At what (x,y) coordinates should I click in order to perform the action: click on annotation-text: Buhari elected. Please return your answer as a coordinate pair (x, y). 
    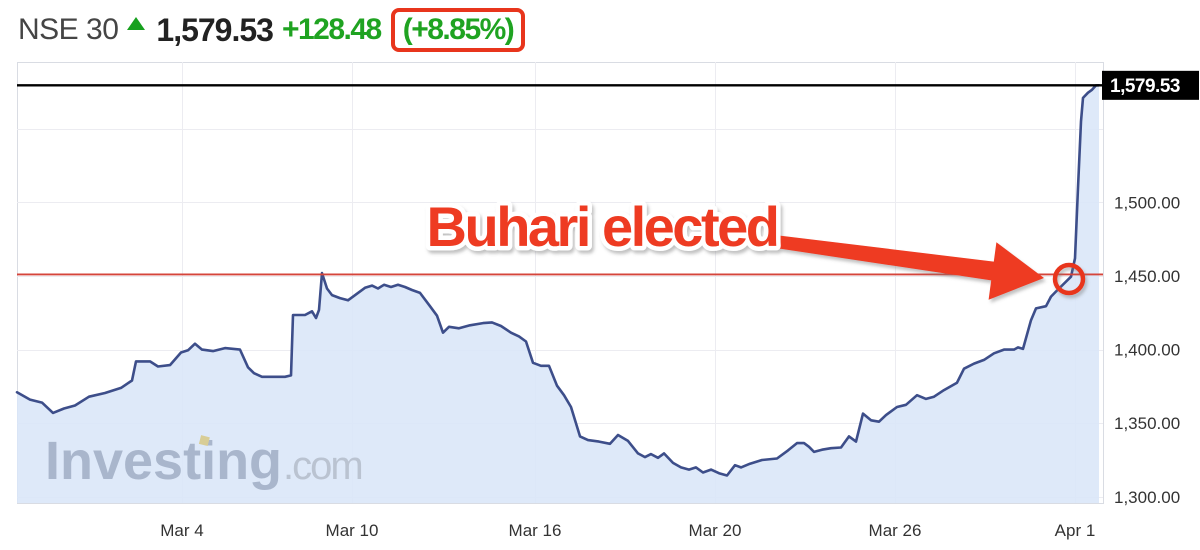
    Looking at the image, I should click on (602, 226).